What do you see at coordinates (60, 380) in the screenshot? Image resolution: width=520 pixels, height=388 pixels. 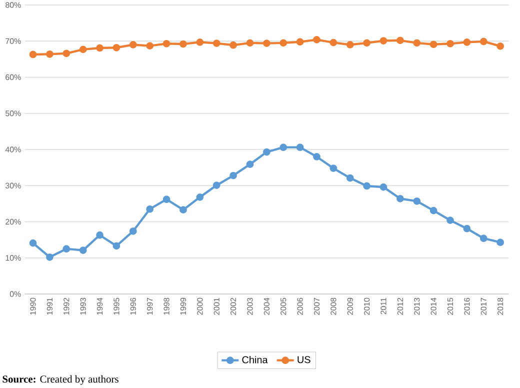 I see `text: Source: Created by authors` at bounding box center [60, 380].